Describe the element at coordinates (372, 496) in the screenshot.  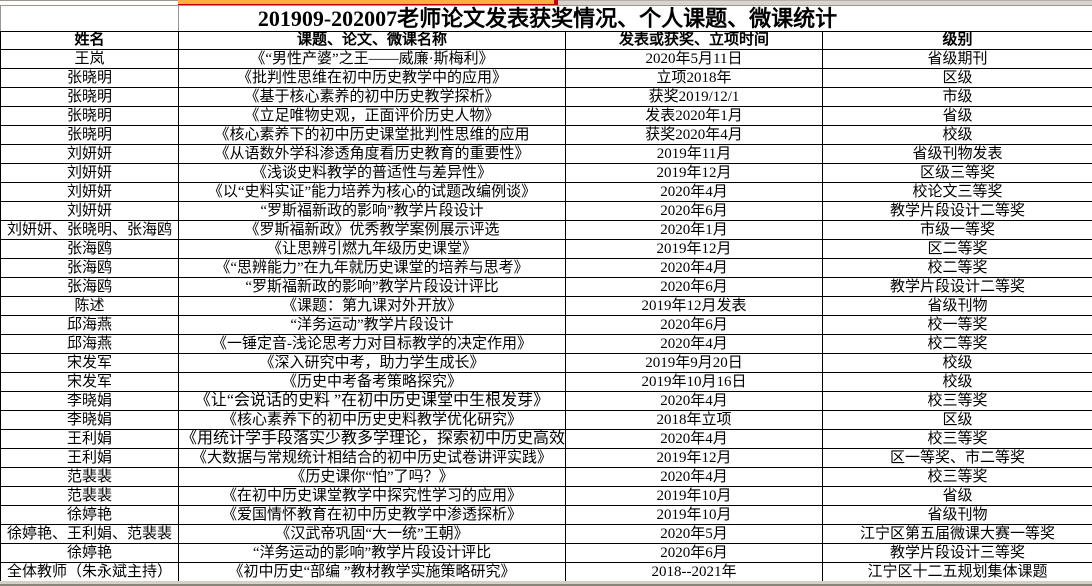
I see `cell: 《在初中历史课堂教学中探究性学习的应用》` at that location.